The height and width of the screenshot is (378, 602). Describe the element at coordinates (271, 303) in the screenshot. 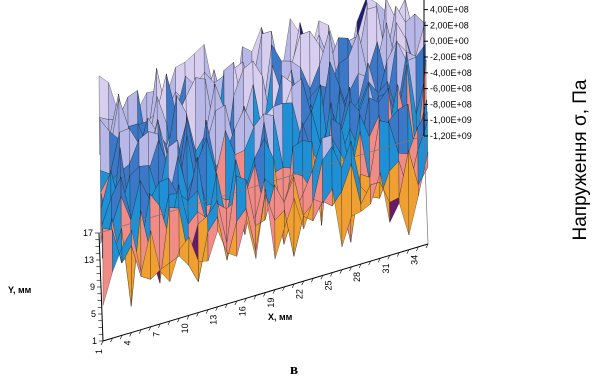

I see `x-tick-label: 19` at that location.